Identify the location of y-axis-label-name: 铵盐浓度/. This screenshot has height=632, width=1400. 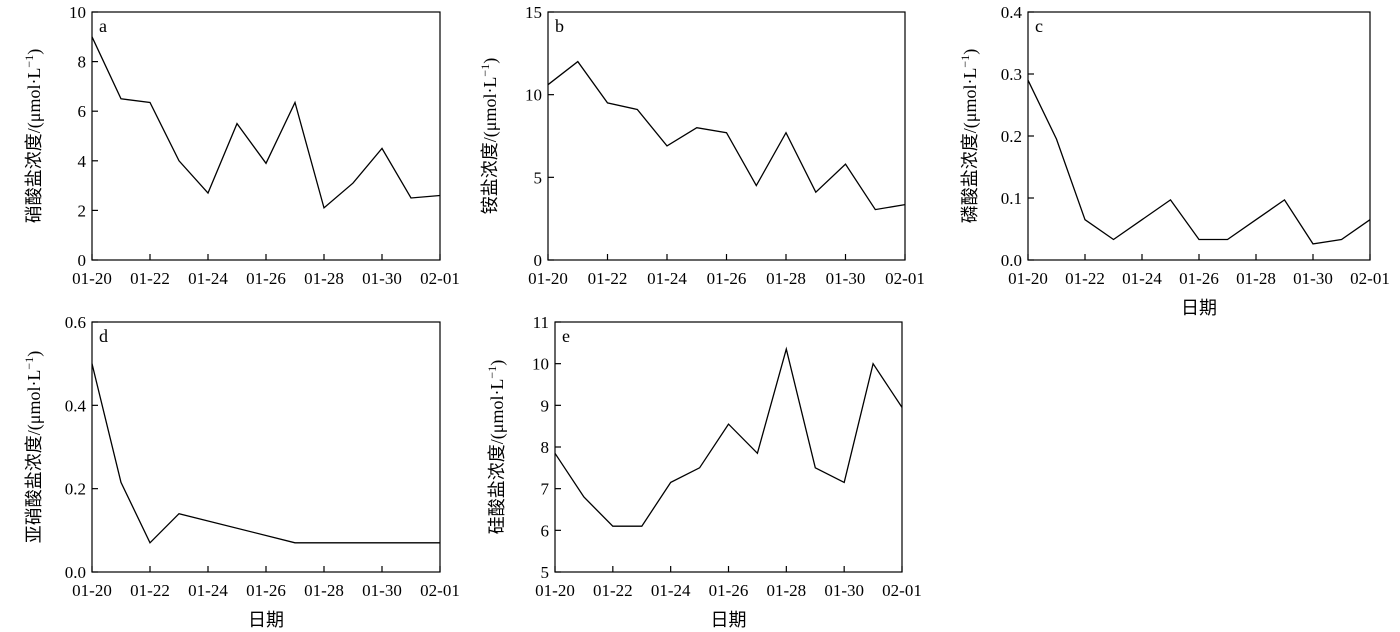
(490, 175).